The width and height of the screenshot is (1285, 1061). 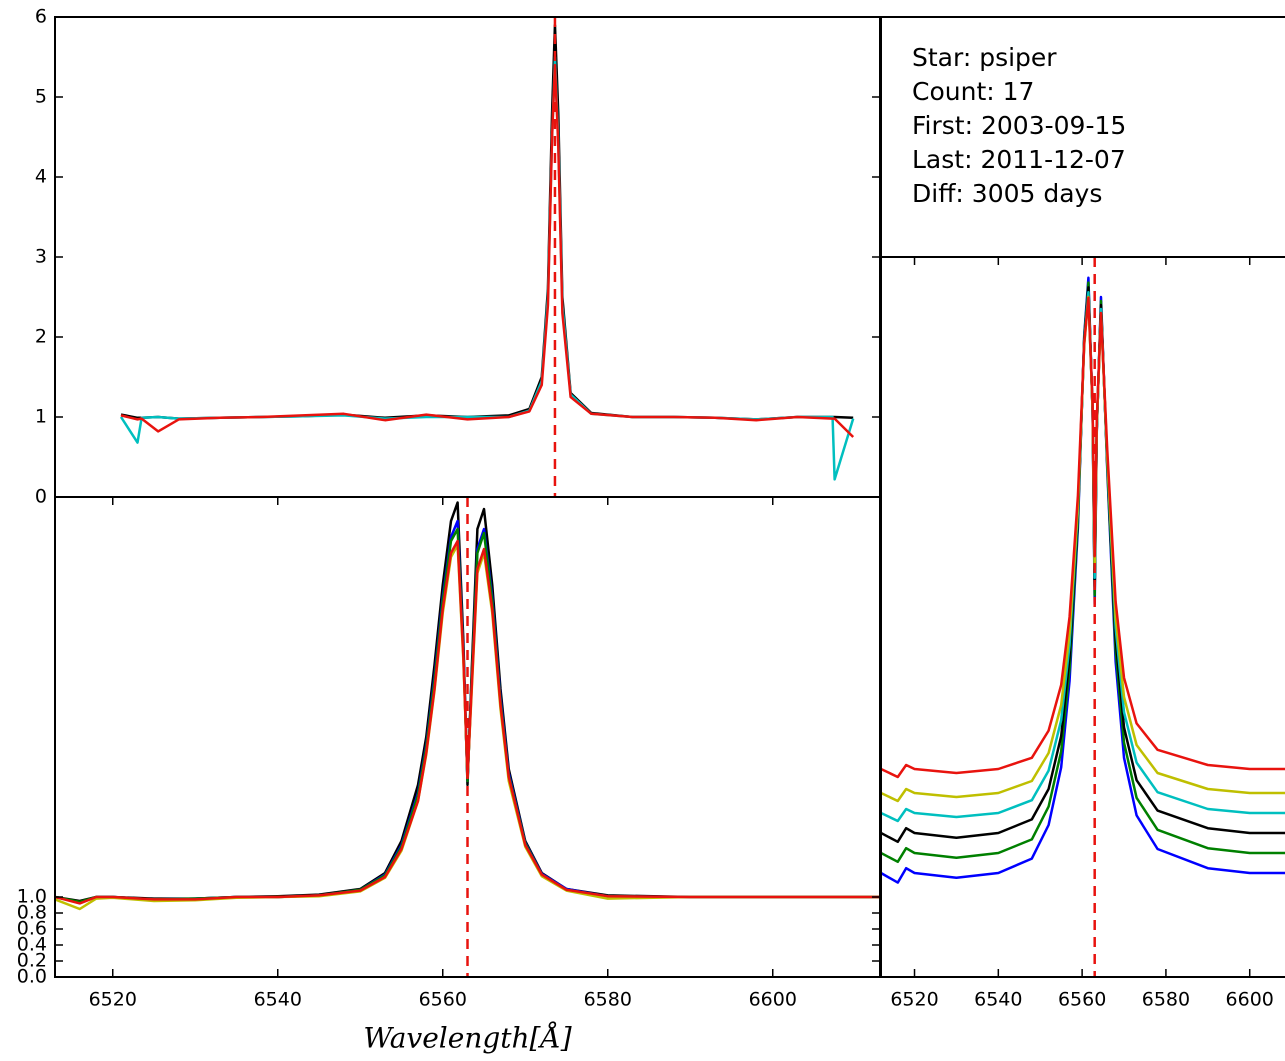 I want to click on y-tick-label: 2, so click(x=41, y=337).